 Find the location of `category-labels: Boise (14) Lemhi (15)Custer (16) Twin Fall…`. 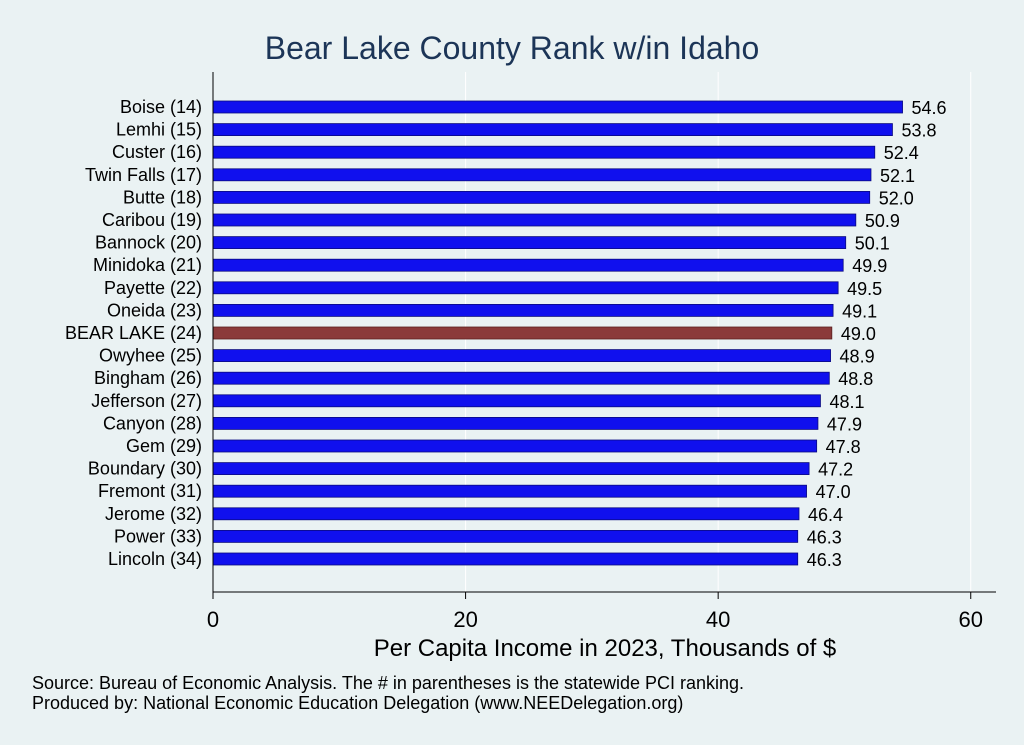

category-labels: Boise (14) Lemhi (15)Custer (16) Twin Fall… is located at coordinates (133, 333).